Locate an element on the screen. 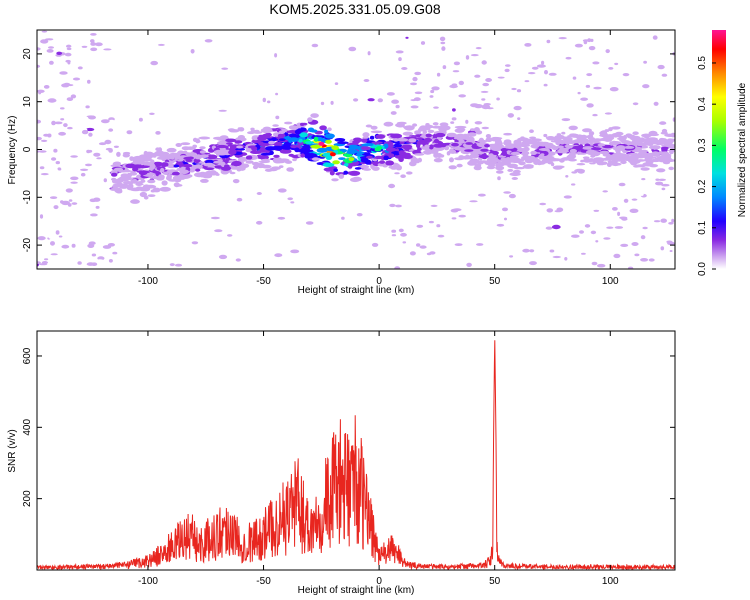 The height and width of the screenshot is (600, 750). y-tick-label: 400 is located at coordinates (27, 427).